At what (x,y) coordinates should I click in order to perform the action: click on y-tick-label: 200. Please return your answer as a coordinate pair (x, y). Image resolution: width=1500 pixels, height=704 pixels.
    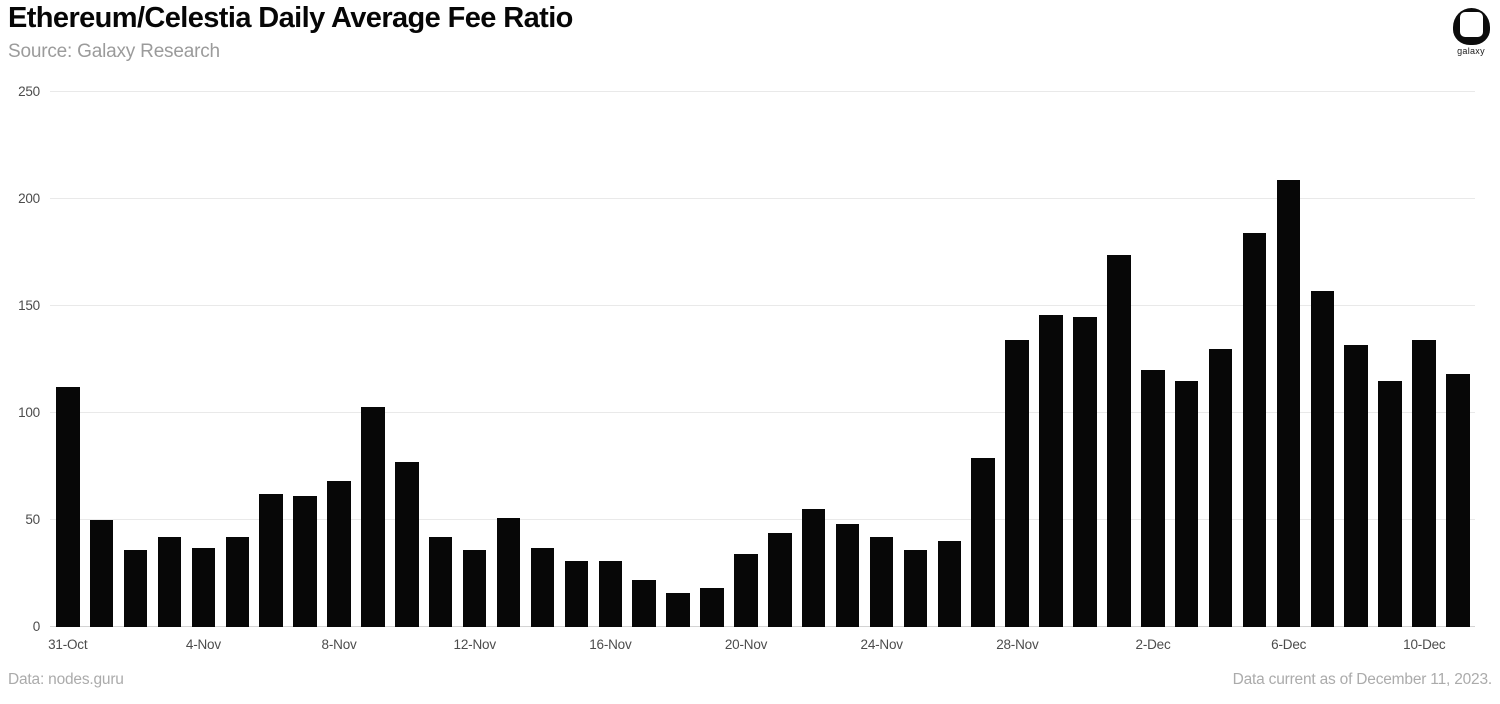
    Looking at the image, I should click on (29, 198).